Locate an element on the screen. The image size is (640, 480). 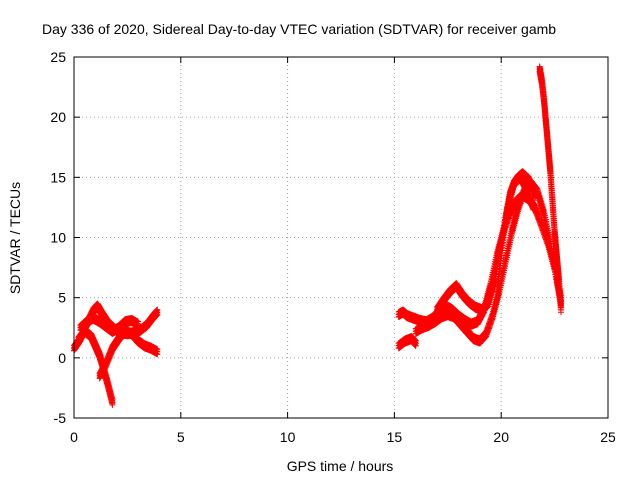
series-sat-g is located at coordinates (488, 262).